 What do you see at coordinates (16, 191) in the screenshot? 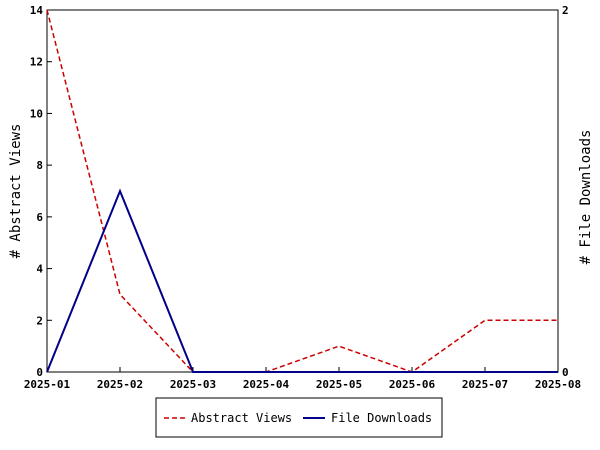
I see `y-axis-left-title: # Abstract Views` at bounding box center [16, 191].